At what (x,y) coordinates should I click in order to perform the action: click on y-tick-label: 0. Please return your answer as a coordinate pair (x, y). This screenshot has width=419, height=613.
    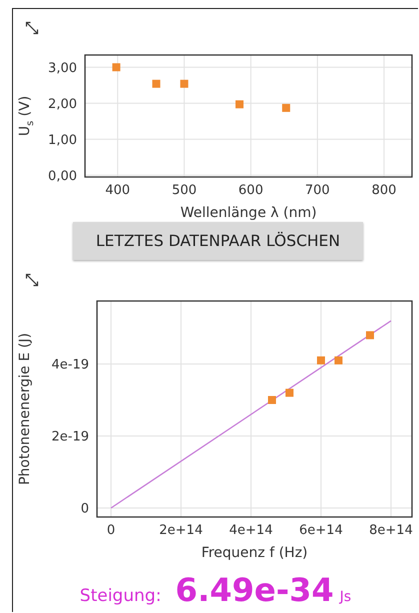
    Looking at the image, I should click on (84, 509).